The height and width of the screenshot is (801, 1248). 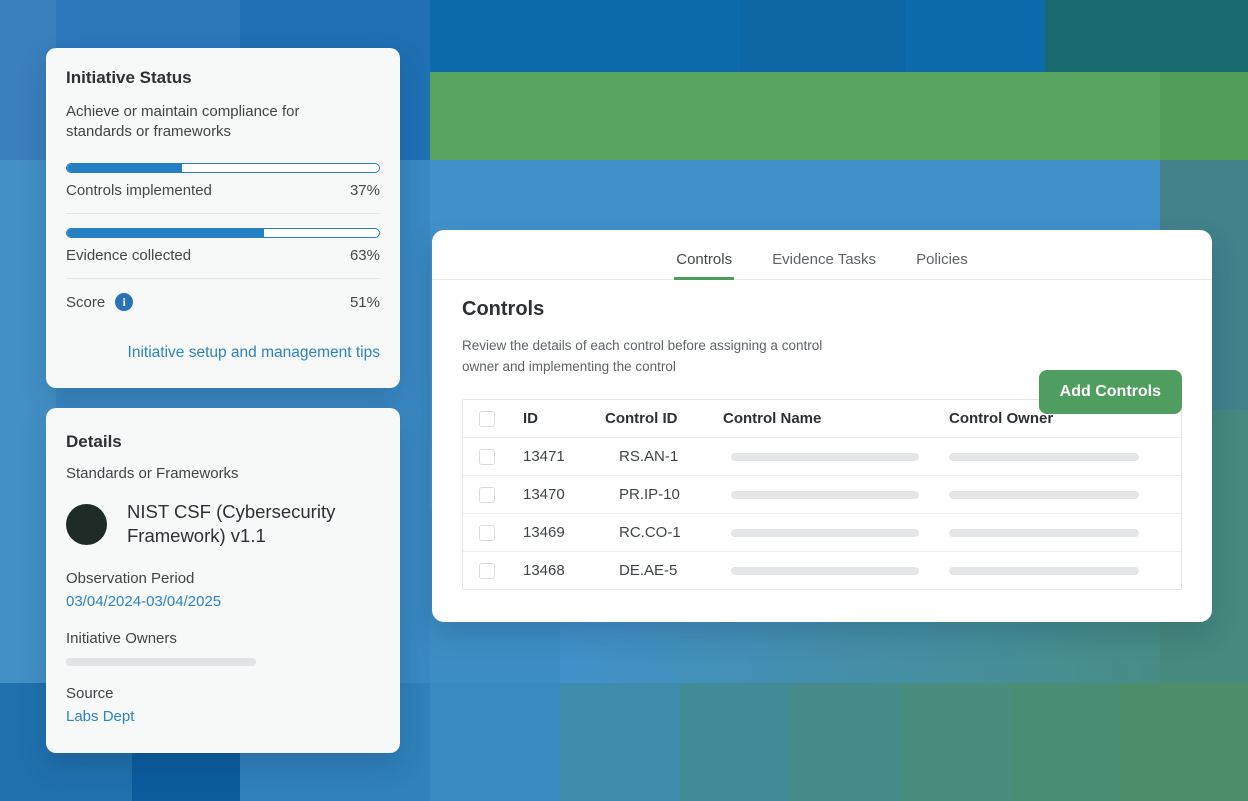 I want to click on add-controls-button: Add Controls, so click(x=1110, y=392).